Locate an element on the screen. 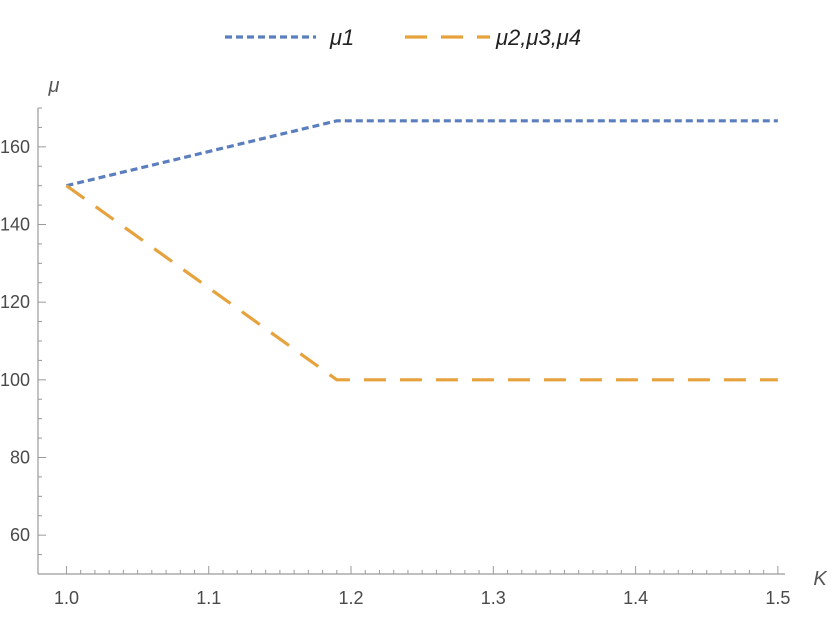 The width and height of the screenshot is (831, 618). y-tick-label: 60 is located at coordinates (20, 535).